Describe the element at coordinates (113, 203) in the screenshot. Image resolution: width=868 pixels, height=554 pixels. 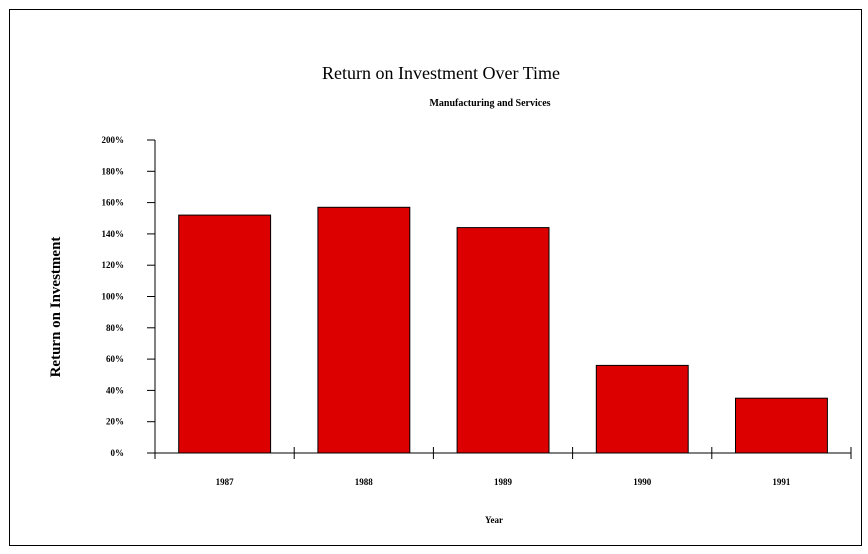
I see `y-tick-label: 160%` at that location.